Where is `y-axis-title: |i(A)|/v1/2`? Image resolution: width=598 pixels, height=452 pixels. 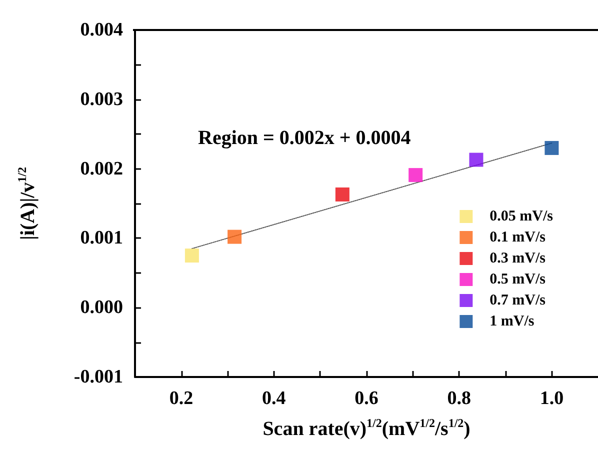
y-axis-title: |i(A)|/v1/2 is located at coordinates (27, 203).